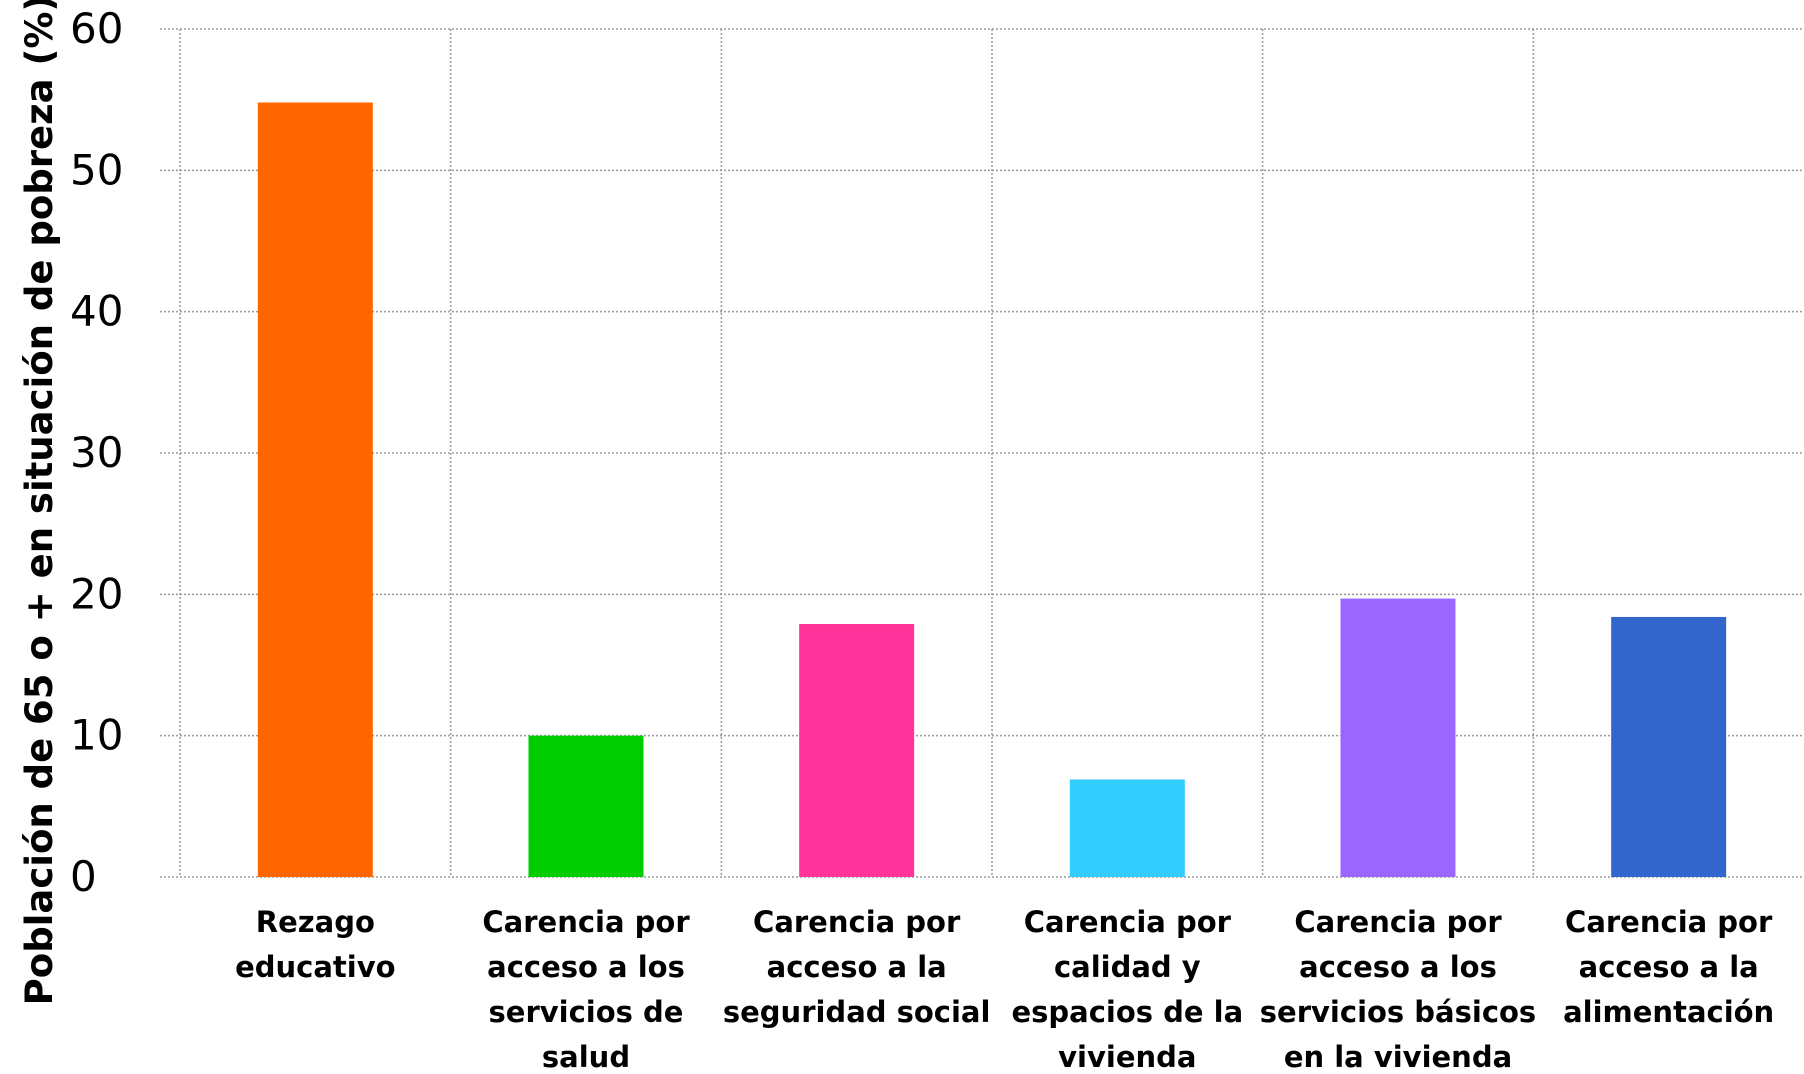 This screenshot has width=1804, height=1074. What do you see at coordinates (857, 967) in the screenshot?
I see `x-tick-label: Carencia por acceso a la seguridad social` at bounding box center [857, 967].